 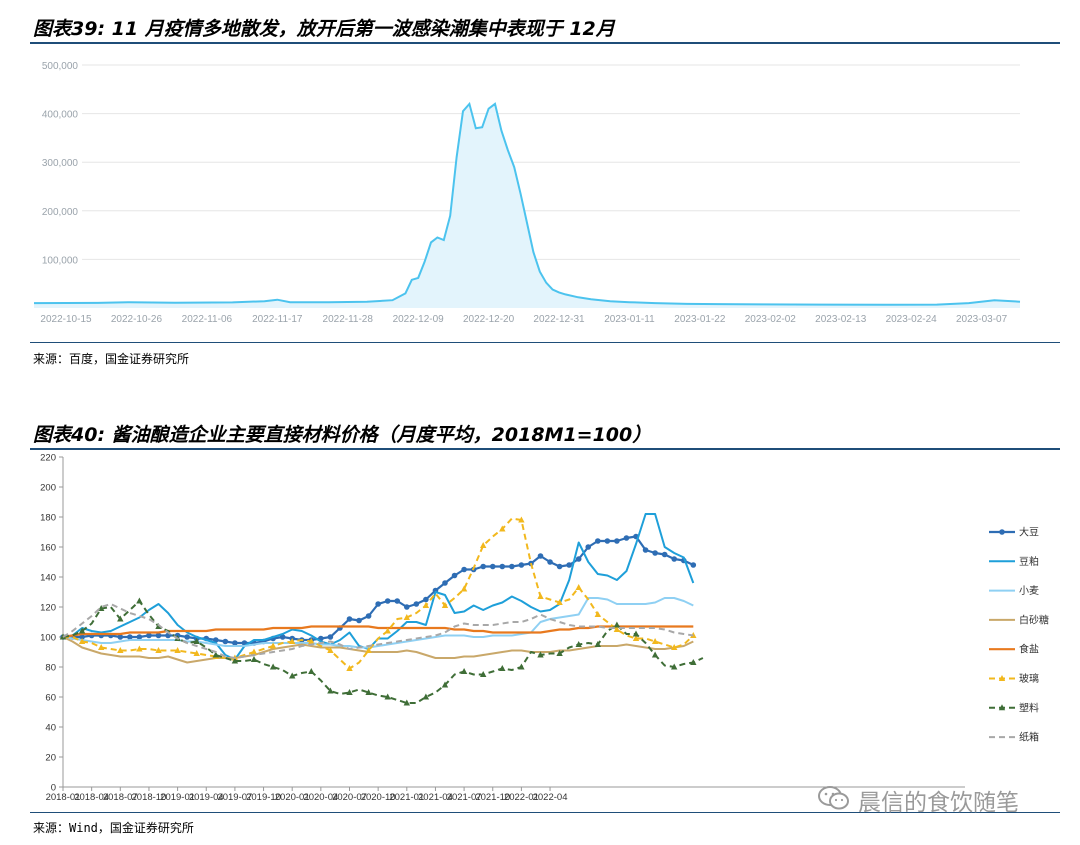 I want to click on legend-label: 白砂糖, so click(x=1034, y=619).